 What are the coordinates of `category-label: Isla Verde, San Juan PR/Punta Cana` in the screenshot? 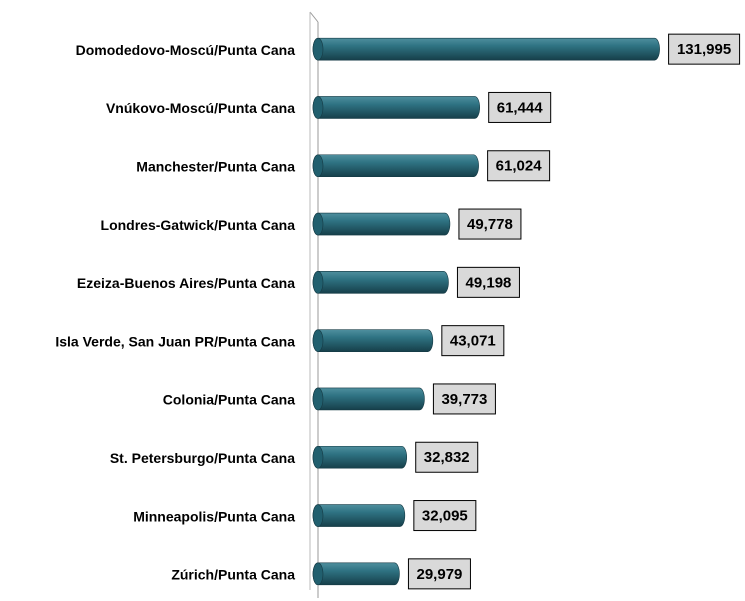 It's located at (175, 341).